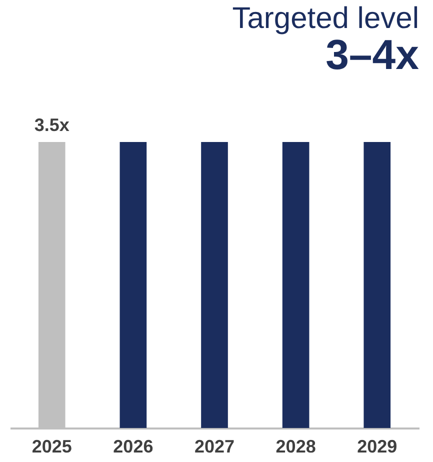 Image resolution: width=433 pixels, height=462 pixels. What do you see at coordinates (296, 446) in the screenshot?
I see `x-tick-label: 2028` at bounding box center [296, 446].